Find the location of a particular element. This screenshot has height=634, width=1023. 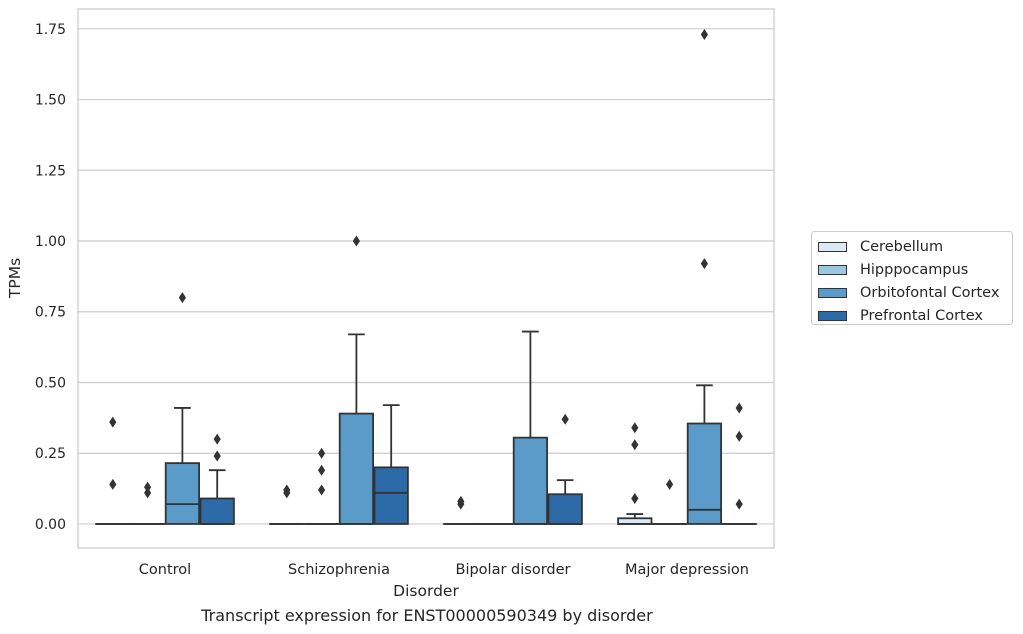

y-tick-labels: 0.00 0.25 0.50 0.75 1.00 1.25 1.50 1.75 is located at coordinates (50, 277).